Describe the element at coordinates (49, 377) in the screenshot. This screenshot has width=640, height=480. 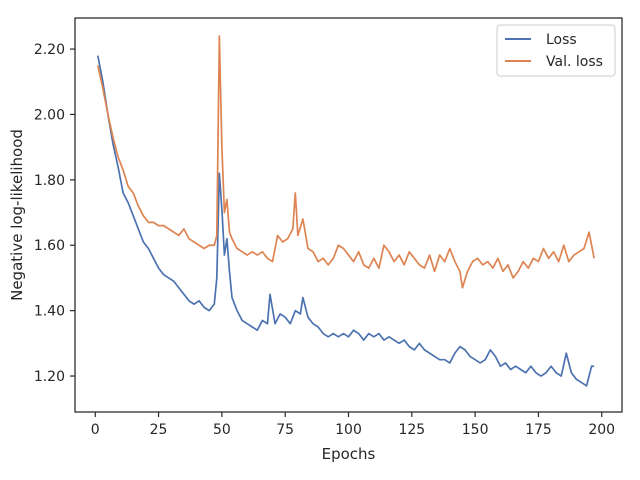
I see `y-tick-label: 1.20` at that location.